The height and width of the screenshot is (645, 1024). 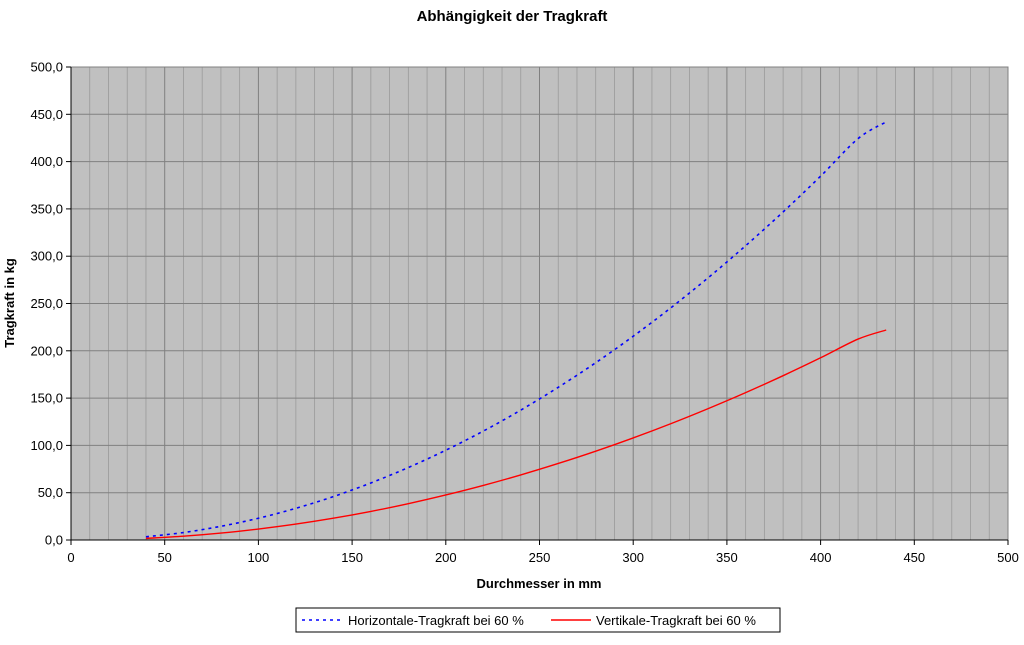 What do you see at coordinates (446, 557) in the screenshot?
I see `x-tick-label: 200` at bounding box center [446, 557].